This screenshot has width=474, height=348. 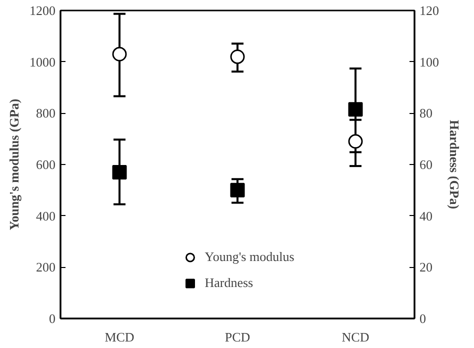 I want to click on y-tick-label: 1200, so click(x=43, y=10).